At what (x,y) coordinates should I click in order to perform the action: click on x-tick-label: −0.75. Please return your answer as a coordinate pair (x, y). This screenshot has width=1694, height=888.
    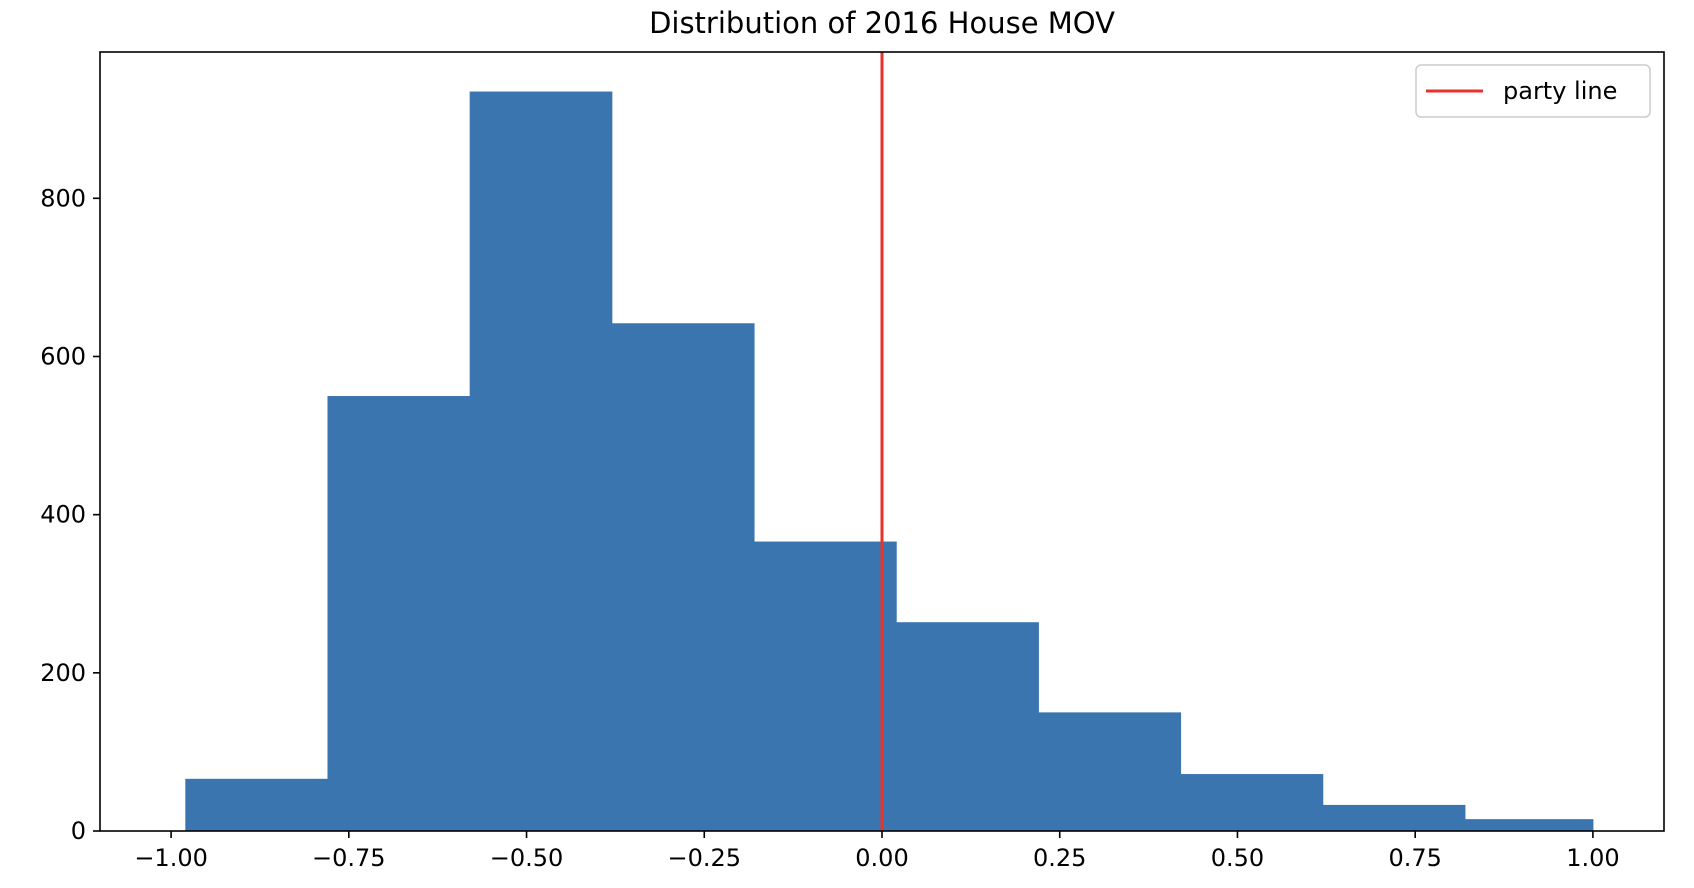
    Looking at the image, I should click on (349, 858).